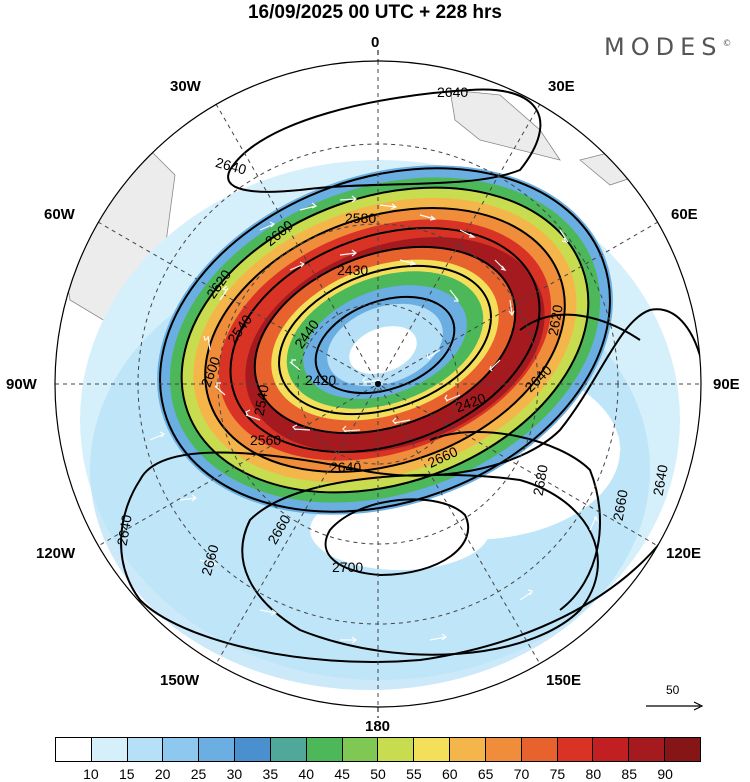  Describe the element at coordinates (378, 726) in the screenshot. I see `lon-label-180: 180` at that location.